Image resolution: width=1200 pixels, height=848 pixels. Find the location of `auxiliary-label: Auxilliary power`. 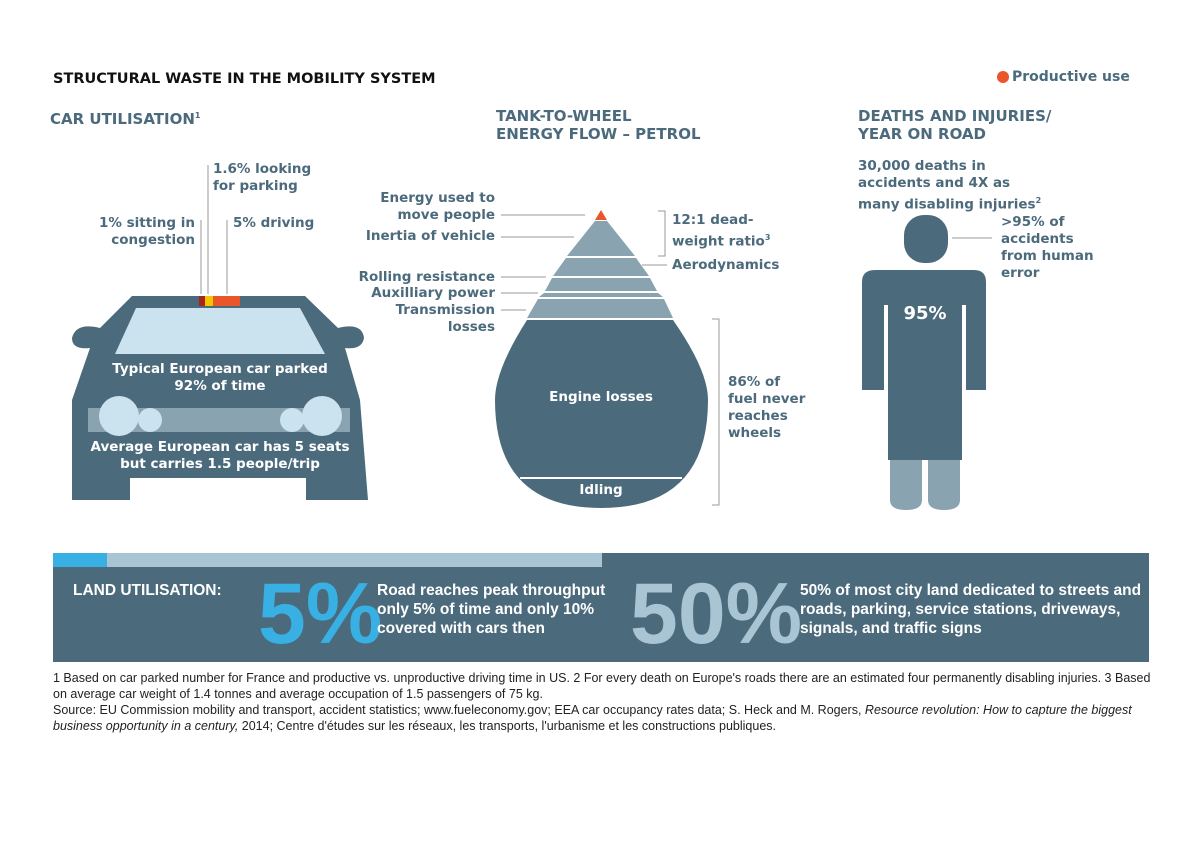

auxiliary-label: Auxilliary power is located at coordinates (433, 293).